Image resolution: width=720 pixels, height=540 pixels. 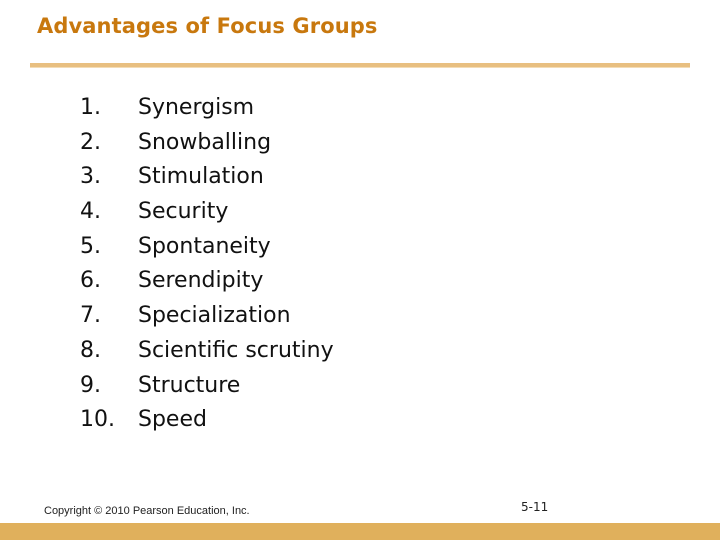 What do you see at coordinates (90, 142) in the screenshot?
I see `item-number: 2.` at bounding box center [90, 142].